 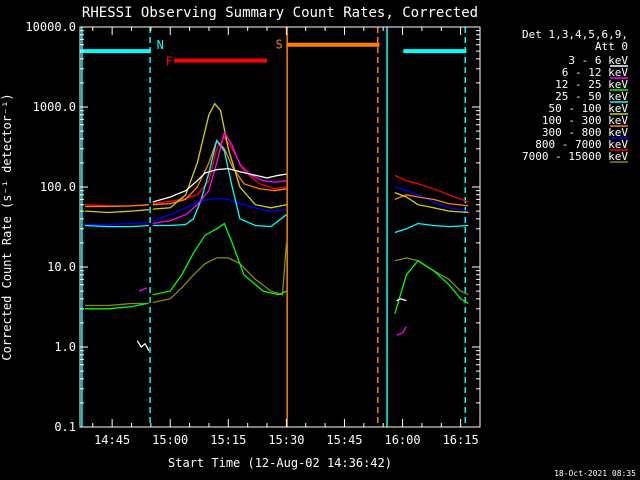 What do you see at coordinates (591, 96) in the screenshot?
I see `legend-entry-label: 25 - 50 keV` at bounding box center [591, 96].